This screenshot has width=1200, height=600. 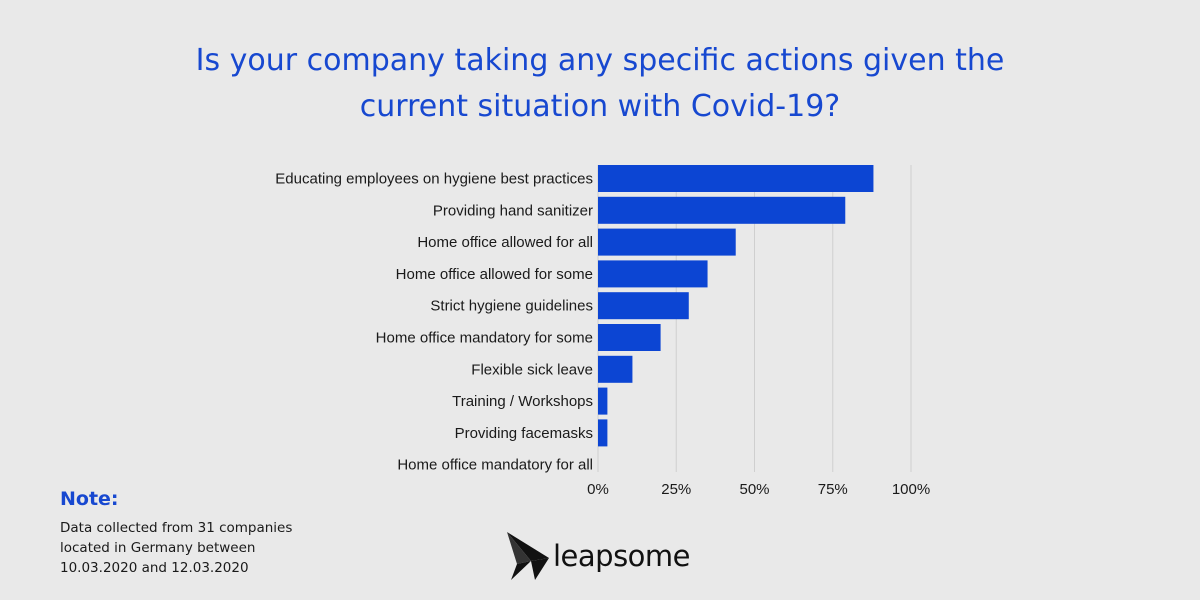 I want to click on x-tick-label: 100%, so click(x=911, y=489).